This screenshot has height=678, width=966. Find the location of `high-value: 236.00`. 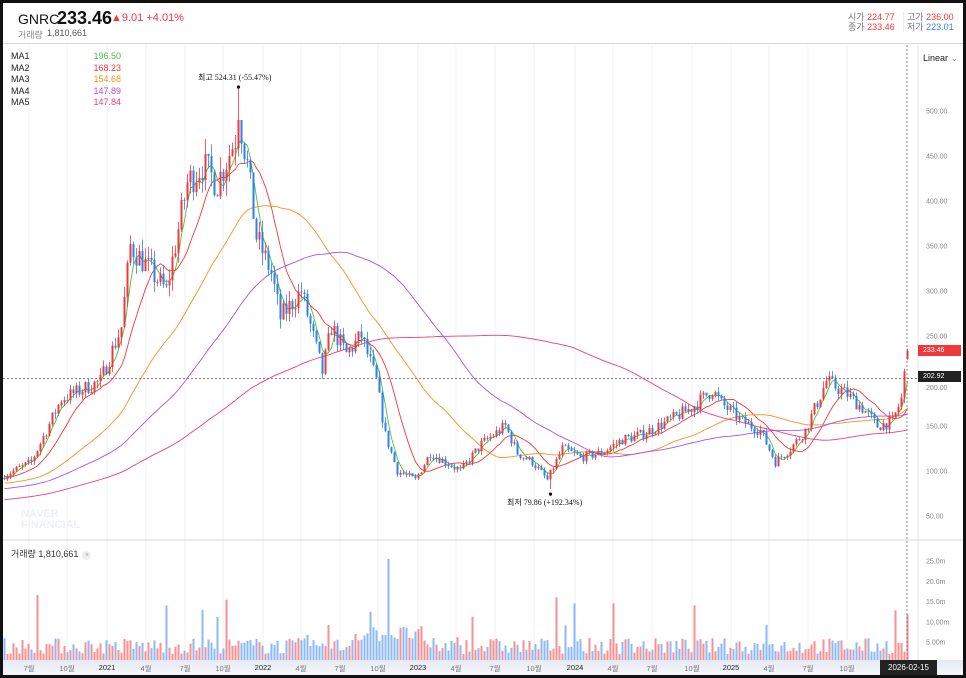

high-value: 236.00 is located at coordinates (940, 17).